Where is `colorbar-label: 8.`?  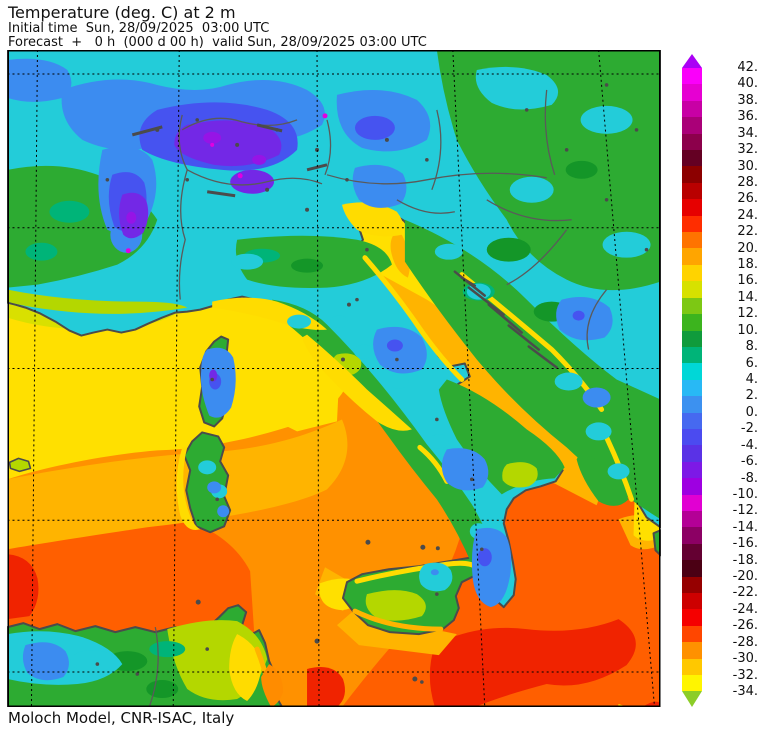
colorbar-label: 8. is located at coordinates (751, 347).